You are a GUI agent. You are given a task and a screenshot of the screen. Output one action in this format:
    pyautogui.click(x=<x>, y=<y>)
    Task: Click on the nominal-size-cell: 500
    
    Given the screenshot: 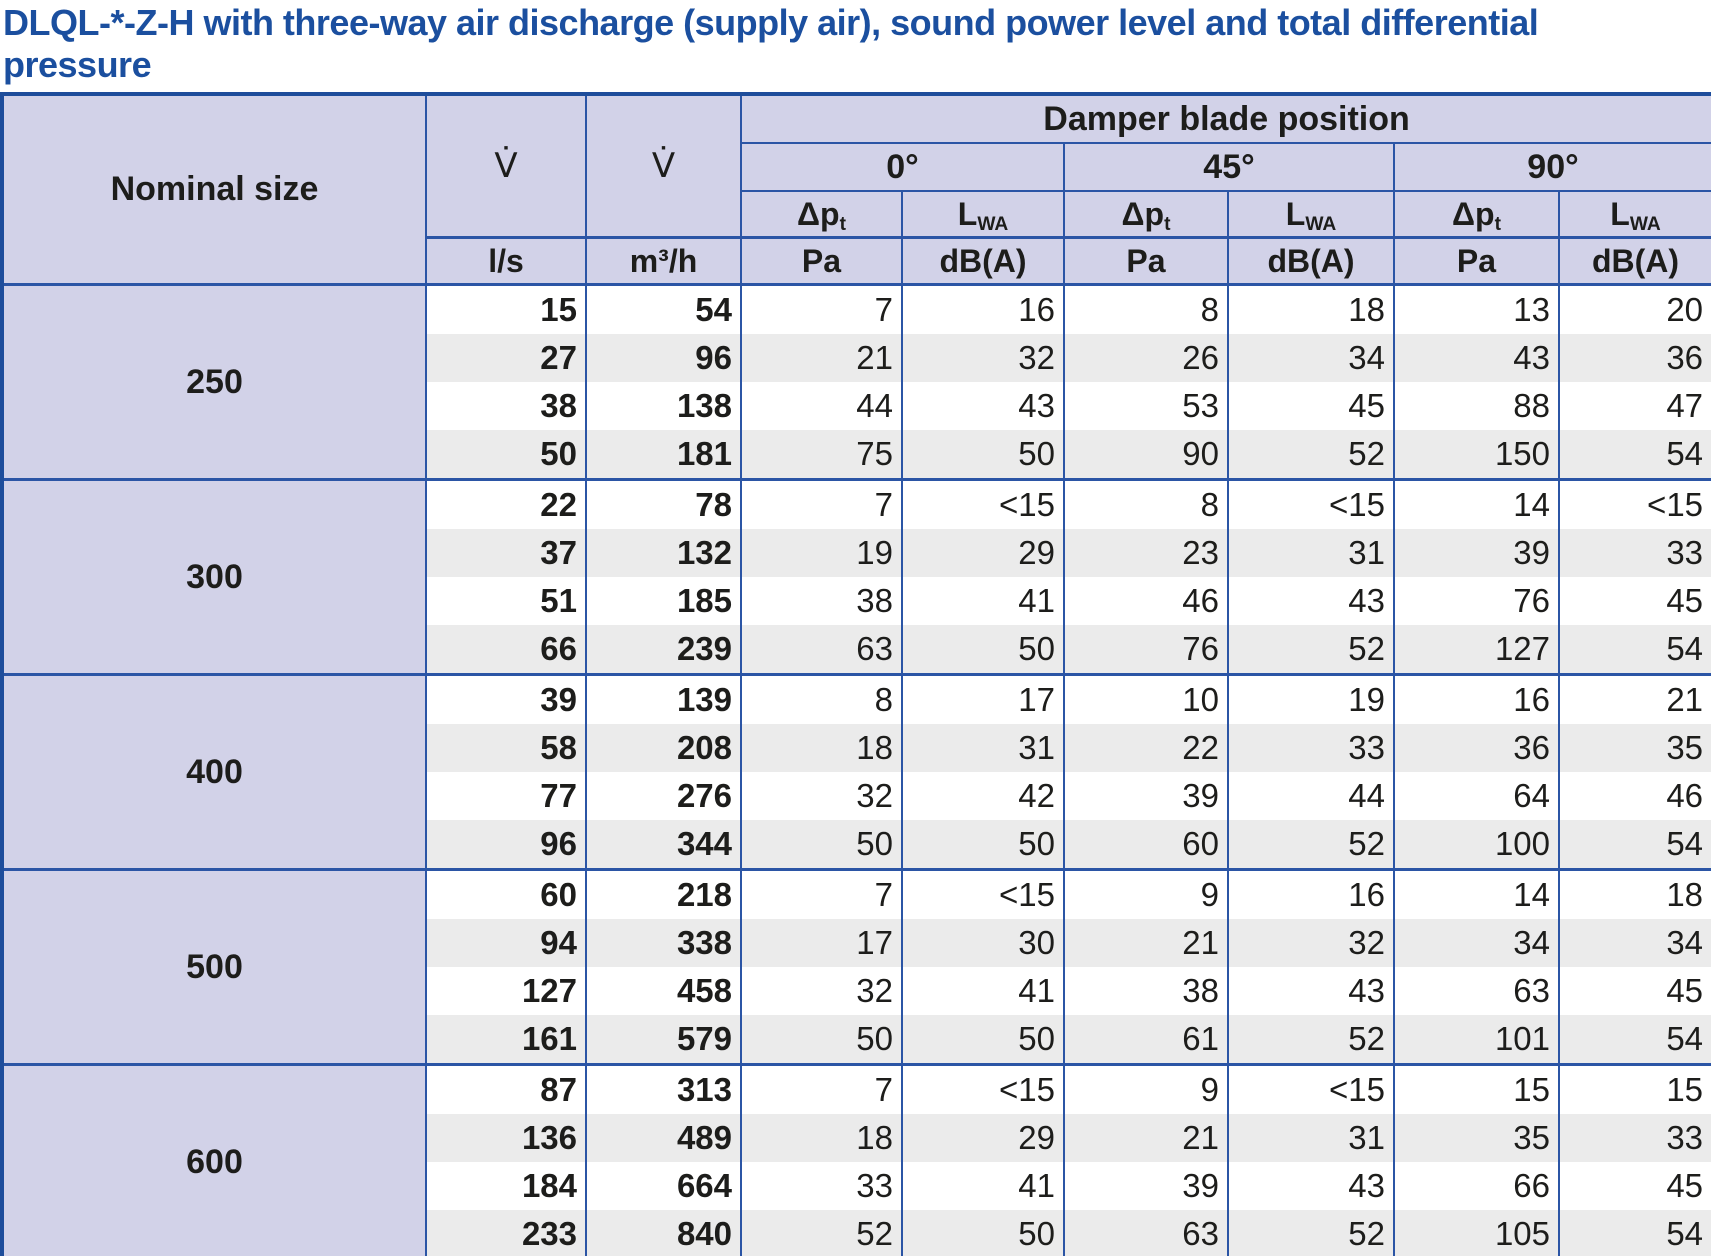 What is the action you would take?
    pyautogui.click(x=214, y=966)
    